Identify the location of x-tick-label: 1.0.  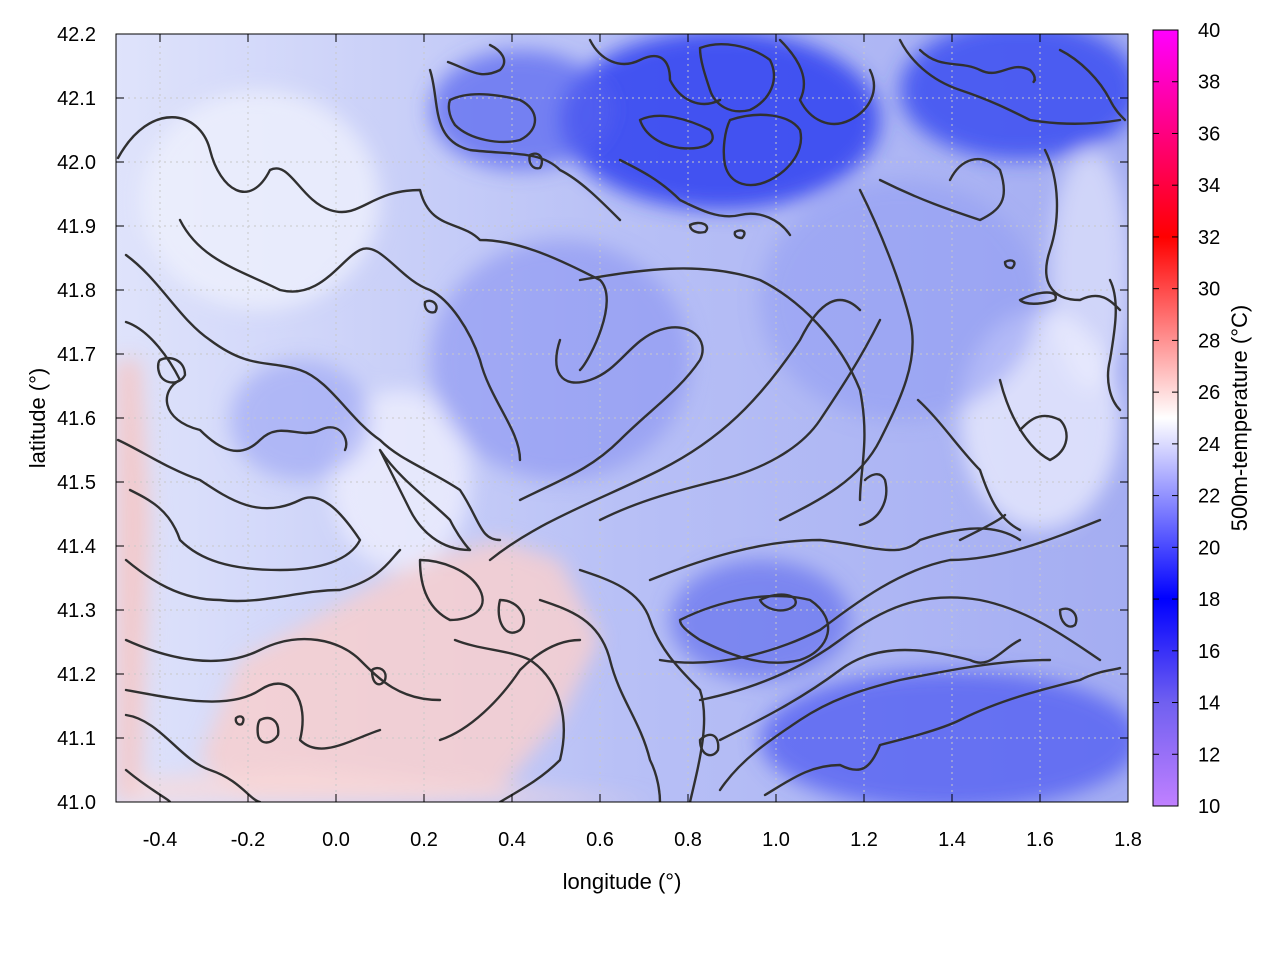
(776, 840).